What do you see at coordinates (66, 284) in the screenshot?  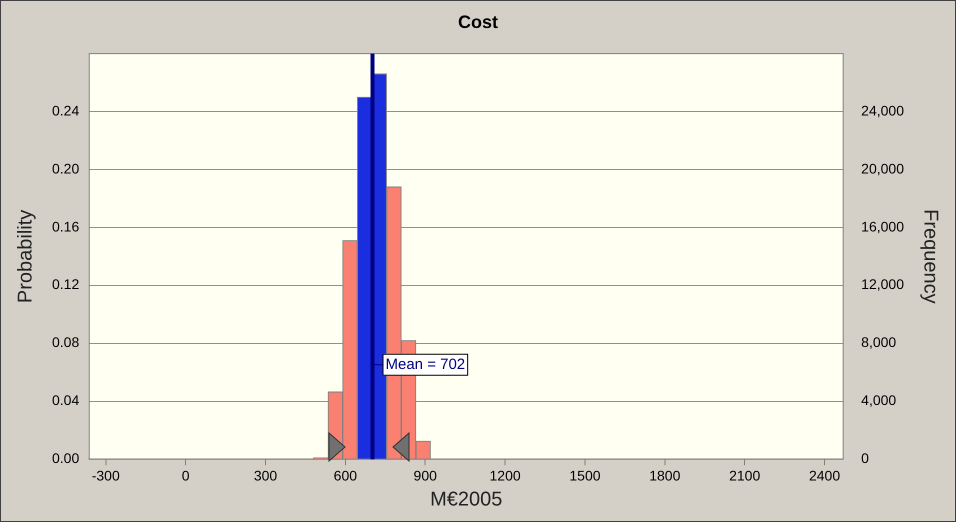 I see `y-tick-label: 0.12` at bounding box center [66, 284].